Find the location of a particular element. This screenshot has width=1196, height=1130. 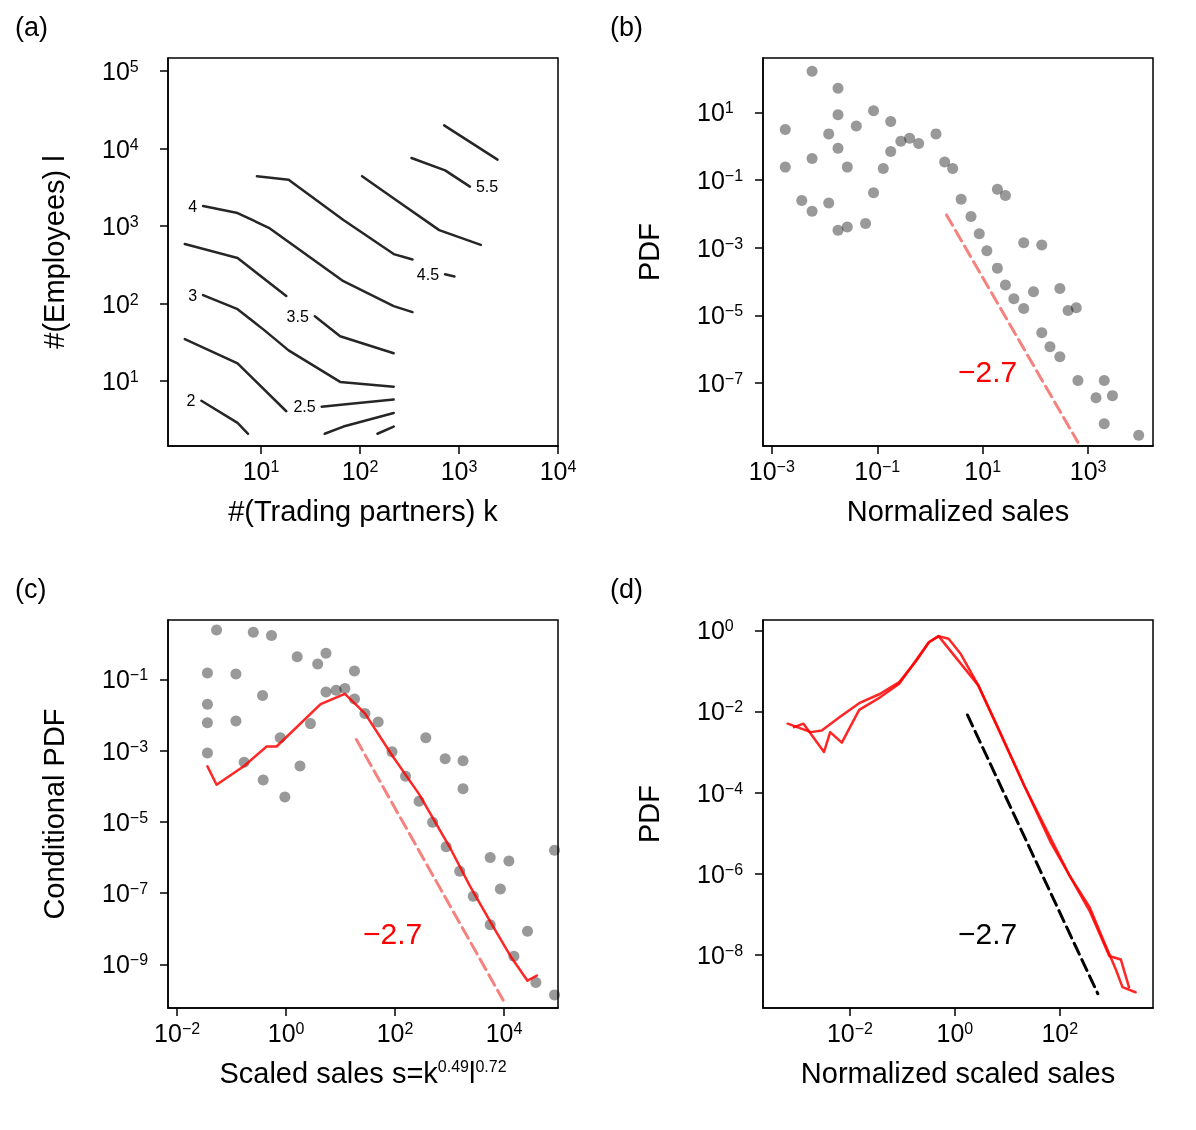

series-label: 4 is located at coordinates (193, 206).